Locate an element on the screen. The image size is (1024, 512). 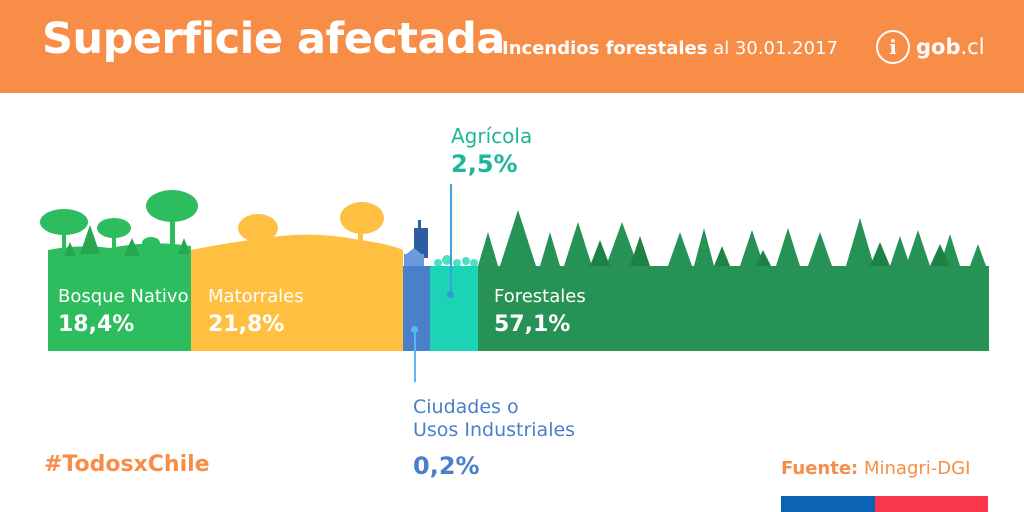
page-title: Superficie afectada is located at coordinates (273, 39).